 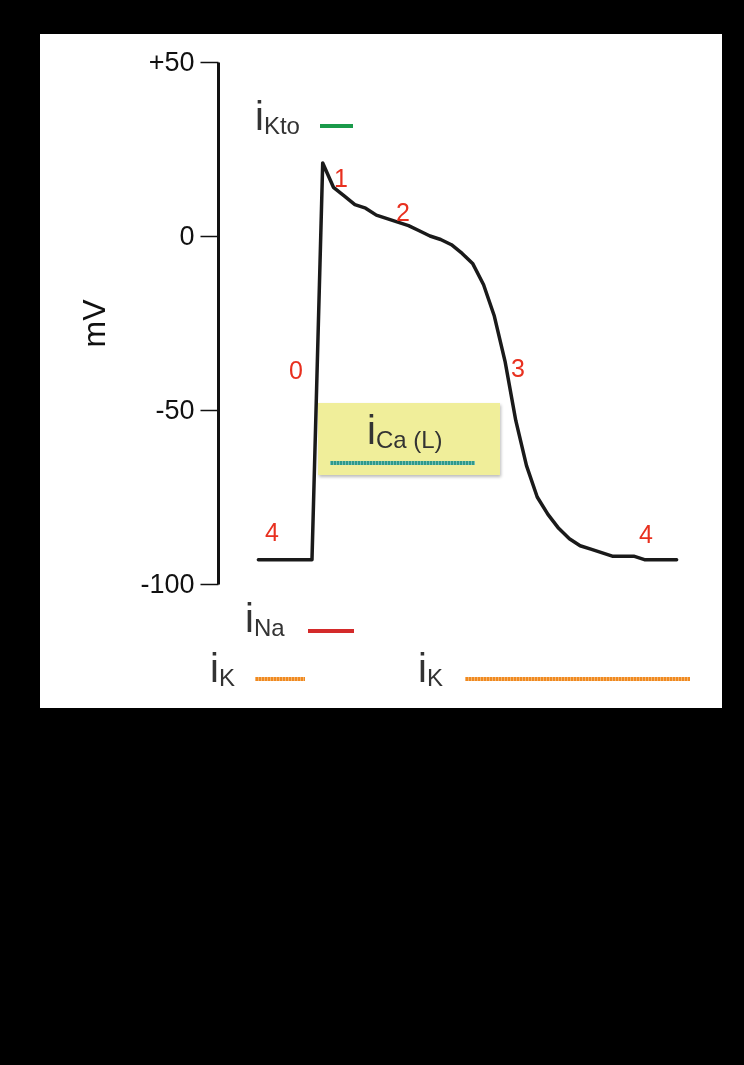 What do you see at coordinates (171, 61) in the screenshot?
I see `y-tick-label: +50` at bounding box center [171, 61].